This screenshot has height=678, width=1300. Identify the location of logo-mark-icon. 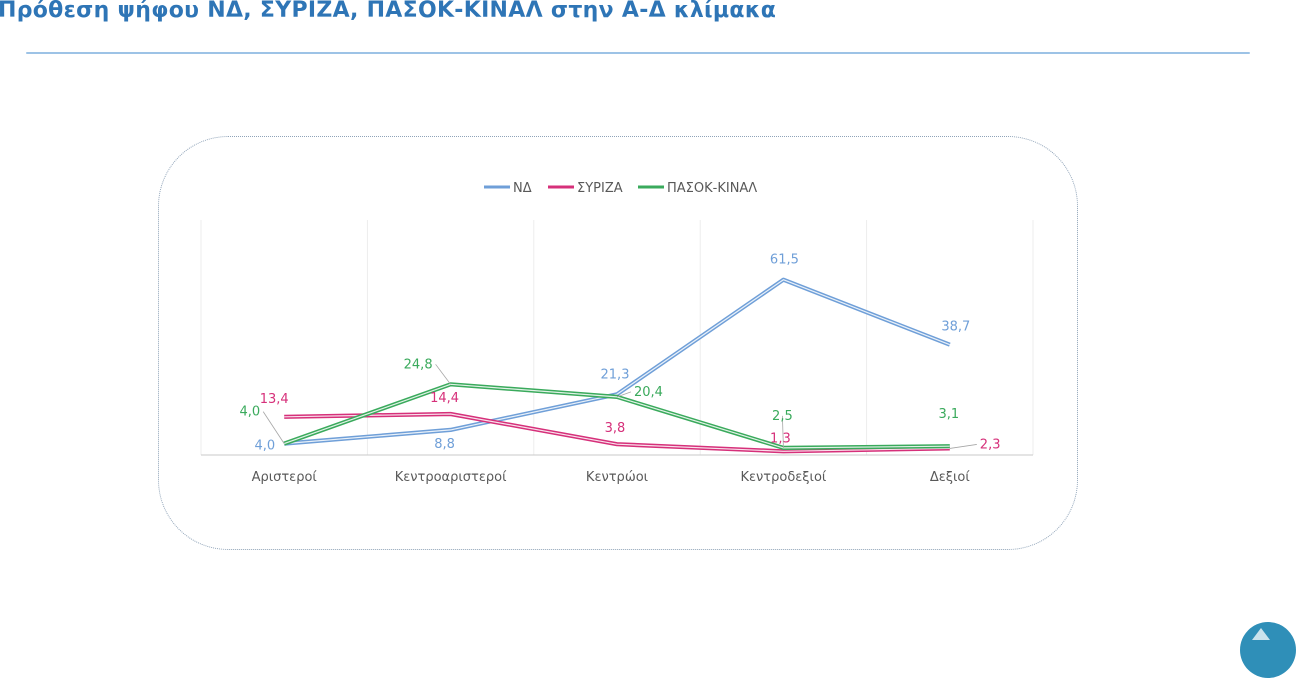
(1261, 634).